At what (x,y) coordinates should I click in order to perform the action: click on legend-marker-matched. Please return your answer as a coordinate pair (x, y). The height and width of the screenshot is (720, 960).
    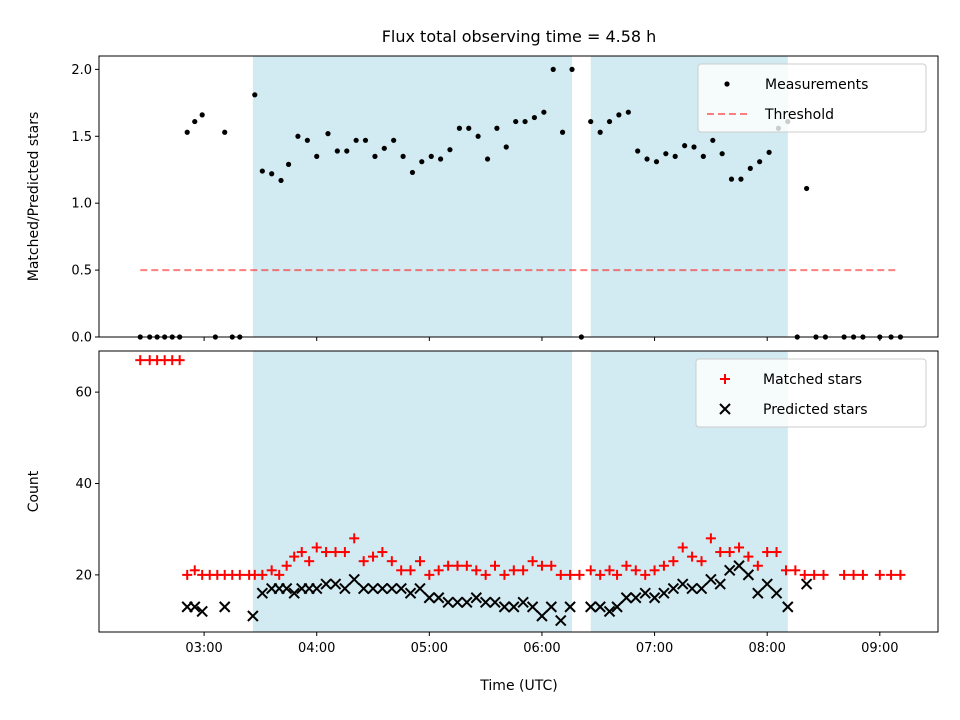
    Looking at the image, I should click on (725, 379).